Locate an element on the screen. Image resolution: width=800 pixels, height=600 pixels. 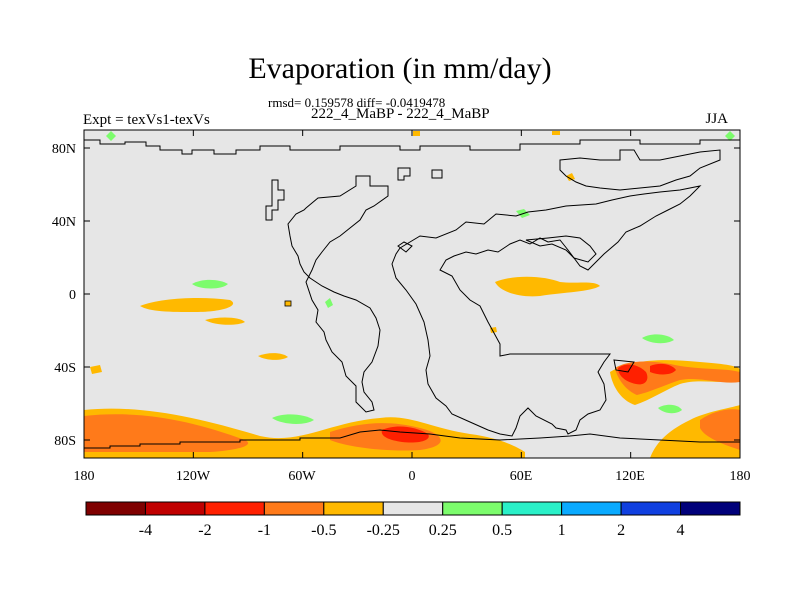
lon-labels: 180 120W 60W 0 60E 120E 180 is located at coordinates (412, 476).